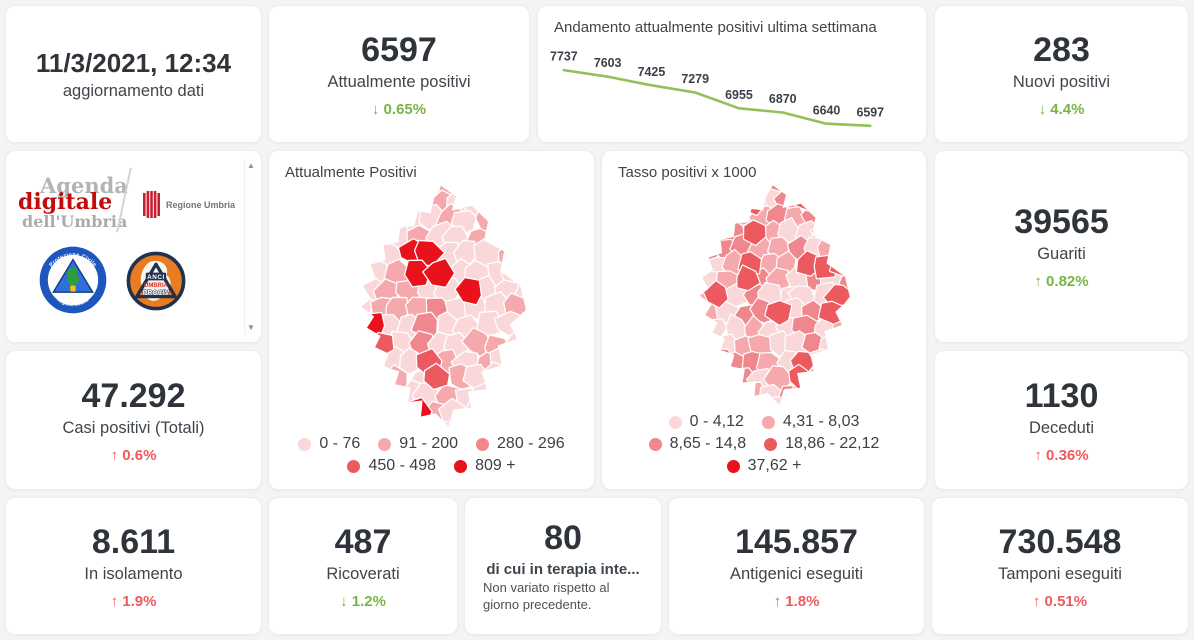 The height and width of the screenshot is (640, 1194). I want to click on scroll-up-icon: ▲, so click(251, 165).